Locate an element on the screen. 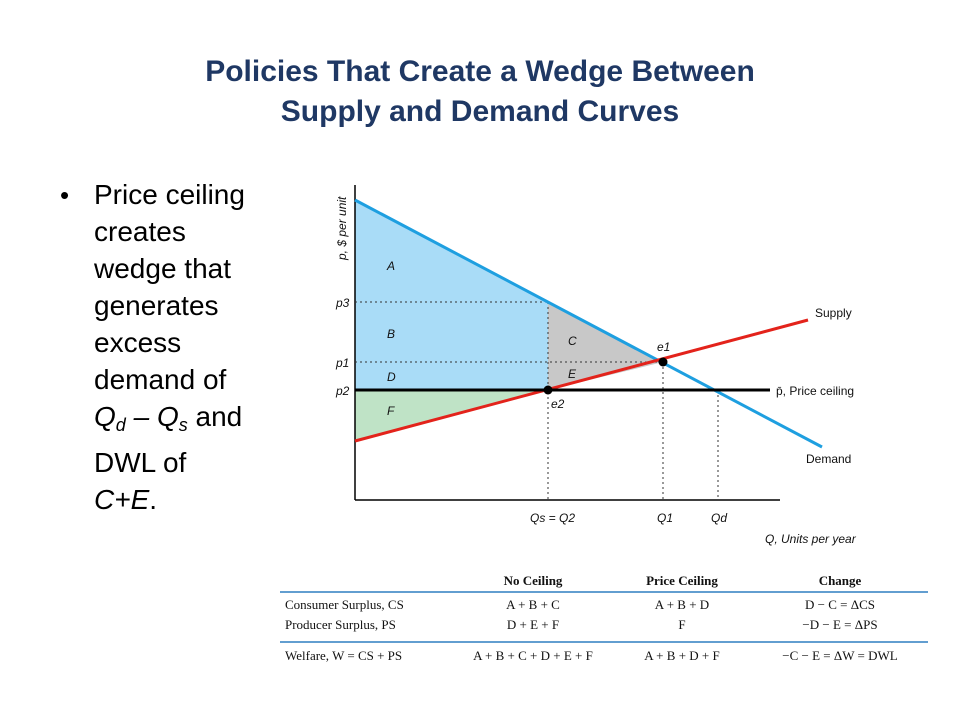  table-row-welfare-price-ceiling: A + B + D + F is located at coordinates (681, 655).